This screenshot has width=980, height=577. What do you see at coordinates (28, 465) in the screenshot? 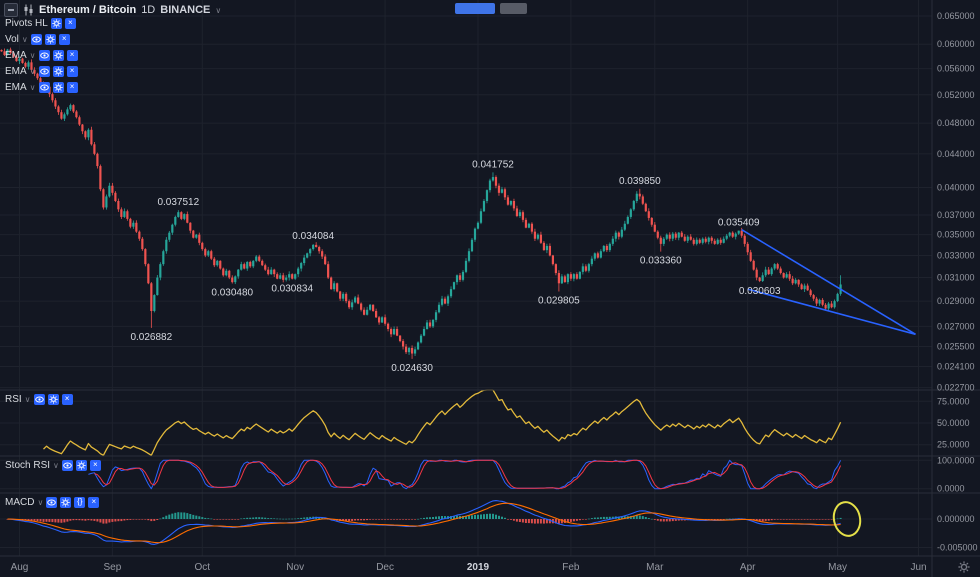
I see `legend-label-stoch-rsi: Stoch RSI` at bounding box center [28, 465].